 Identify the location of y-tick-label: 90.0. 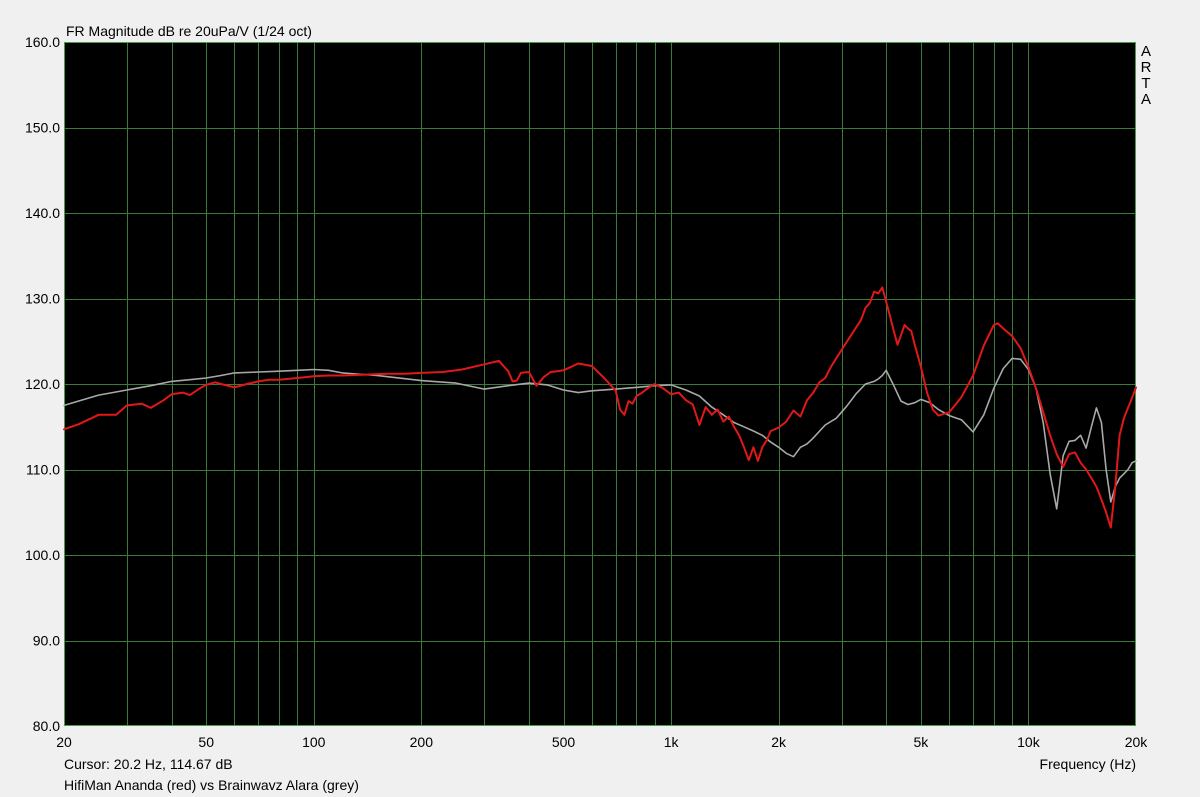
(46, 641).